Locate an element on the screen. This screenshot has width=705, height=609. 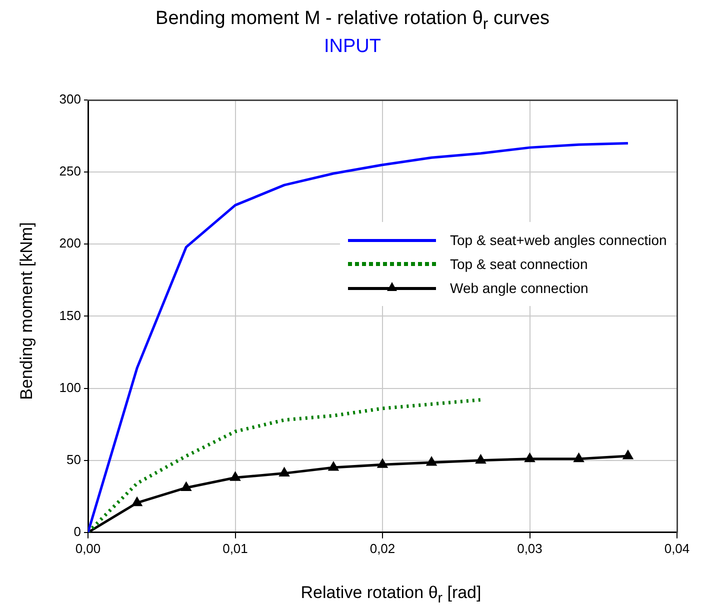
y-tick-label: 300 is located at coordinates (70, 99).